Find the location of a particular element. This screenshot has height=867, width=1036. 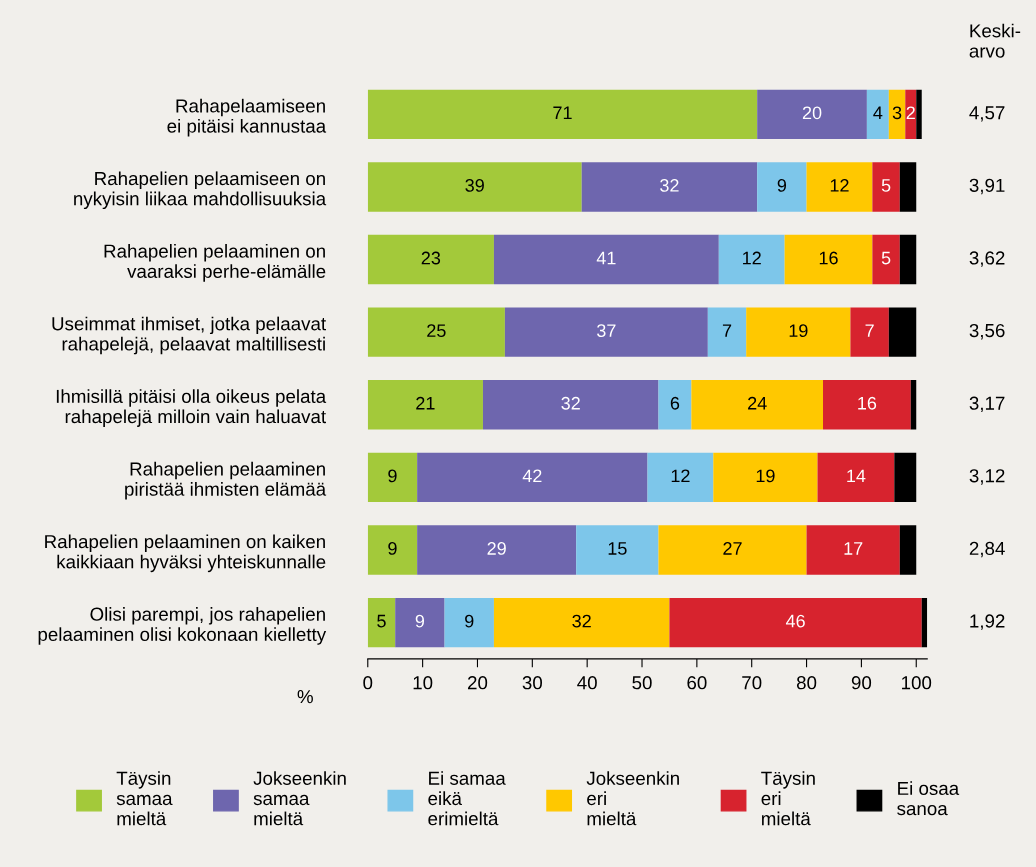

x-tick-label: 100 is located at coordinates (917, 683).